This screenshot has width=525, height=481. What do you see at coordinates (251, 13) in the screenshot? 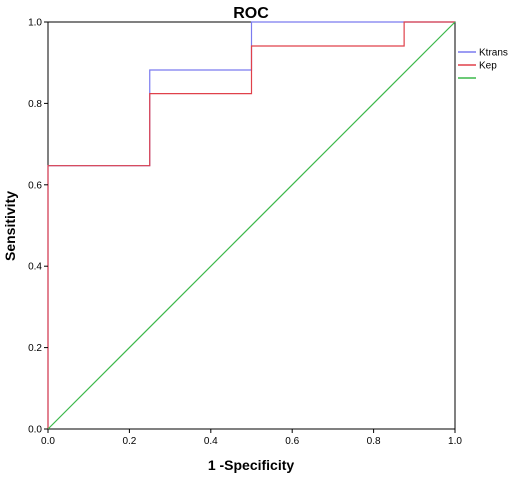
I see `chart-title: ROC` at bounding box center [251, 13].